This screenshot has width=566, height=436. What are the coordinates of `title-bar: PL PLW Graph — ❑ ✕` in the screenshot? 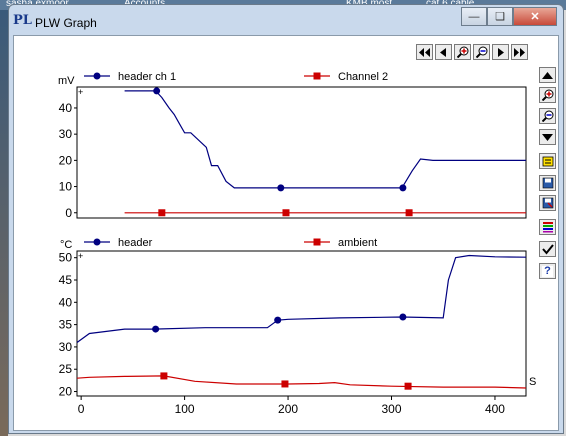 It's located at (286, 20).